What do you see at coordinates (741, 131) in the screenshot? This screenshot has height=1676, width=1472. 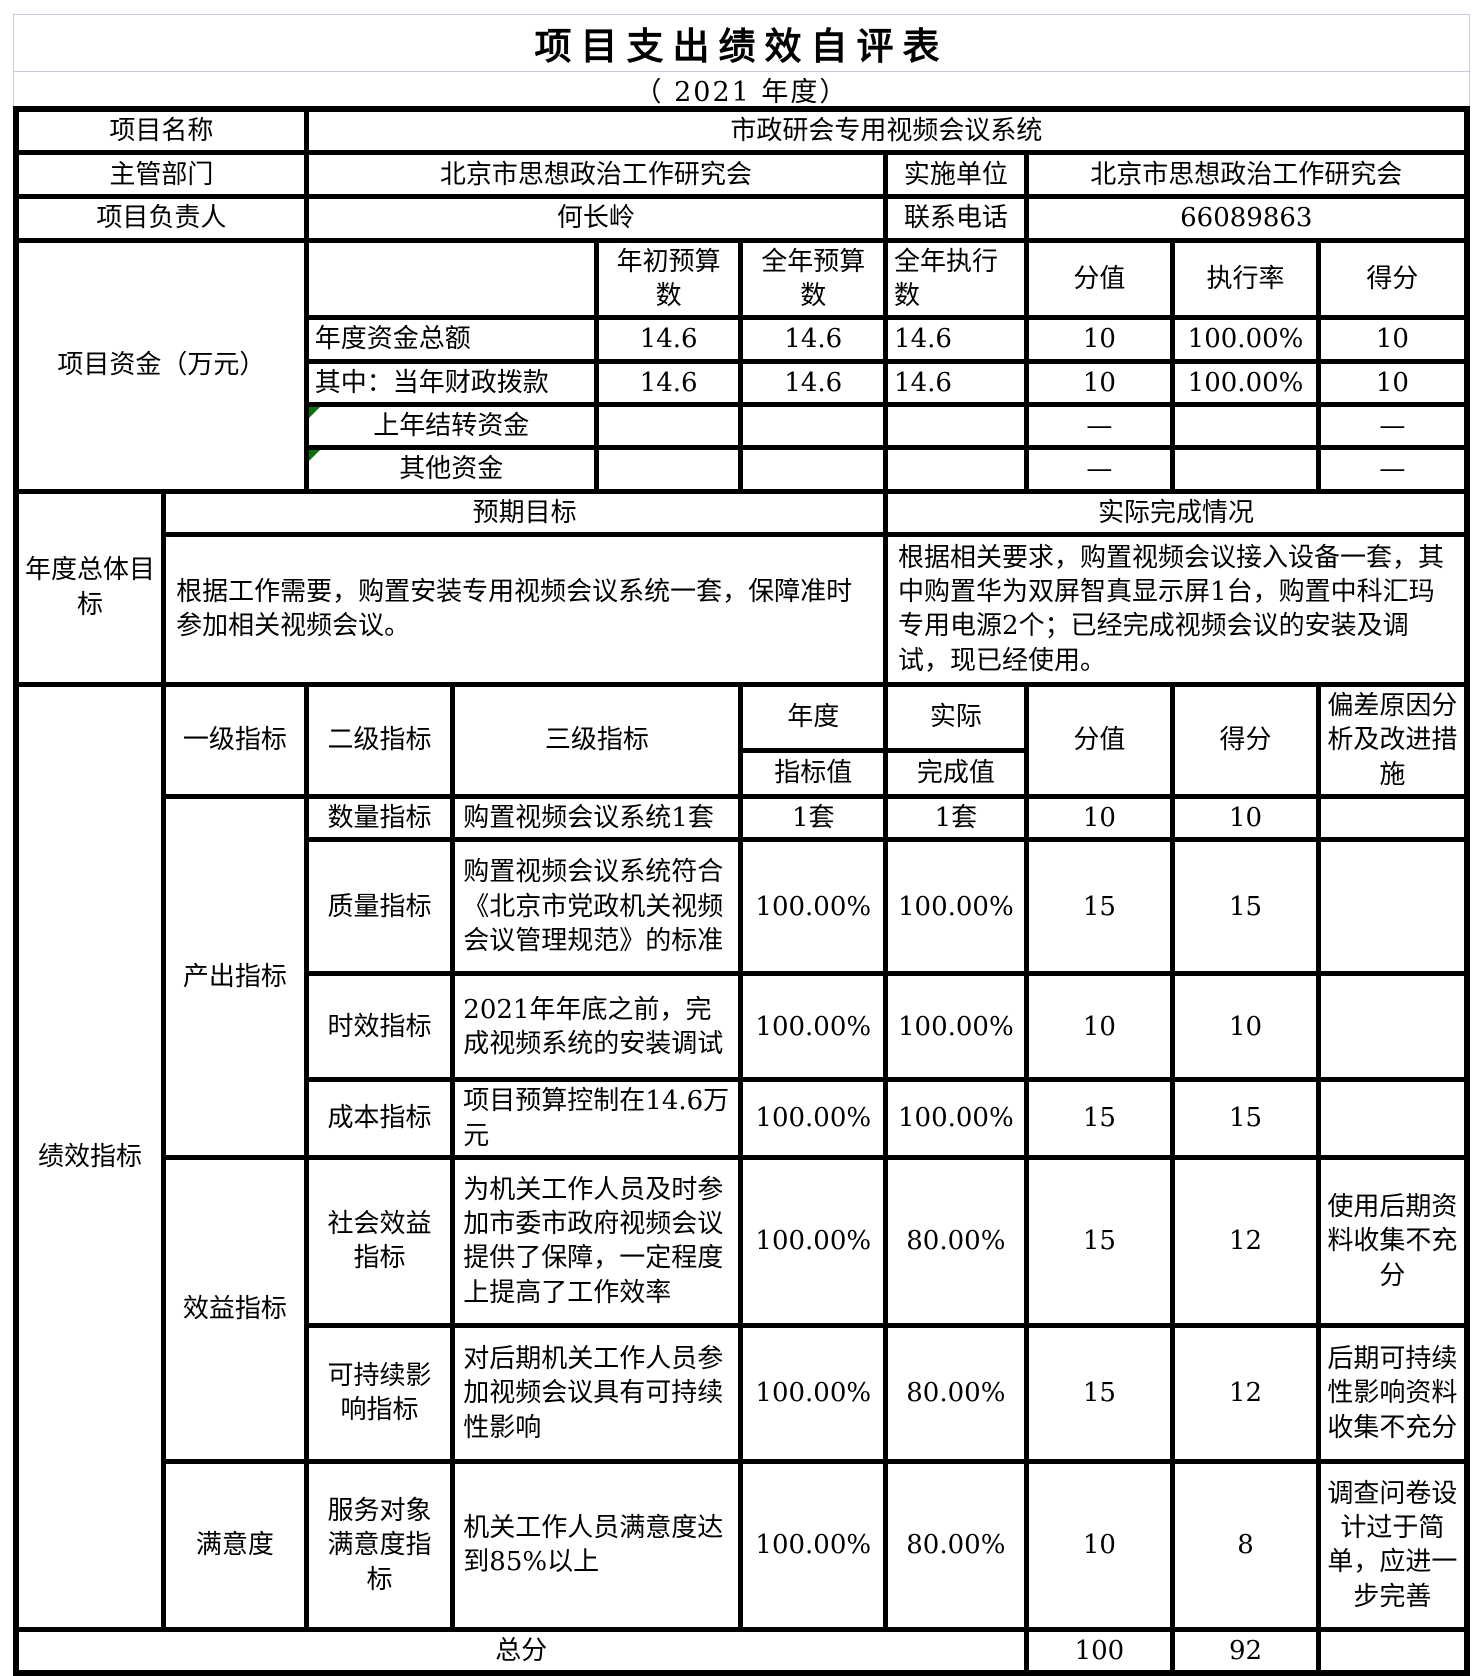 I see `row-project-name: 项目名称 市政研会专用视频会议系统` at bounding box center [741, 131].